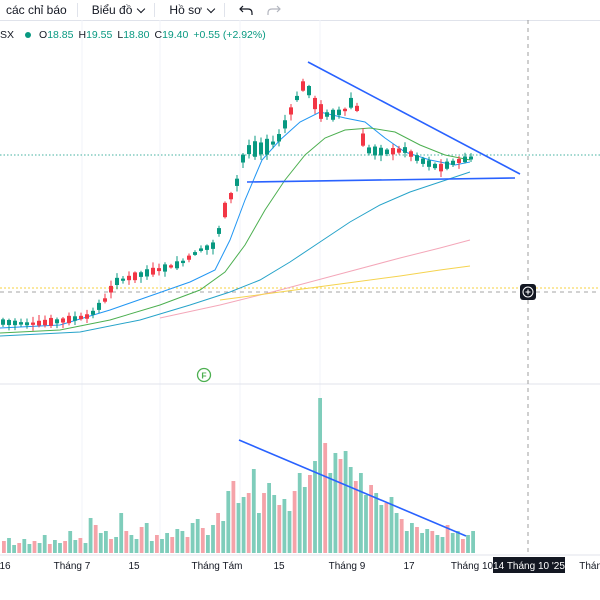 The width and height of the screenshot is (600, 600). What do you see at coordinates (136, 35) in the screenshot?
I see `low-value: 18.80` at bounding box center [136, 35].